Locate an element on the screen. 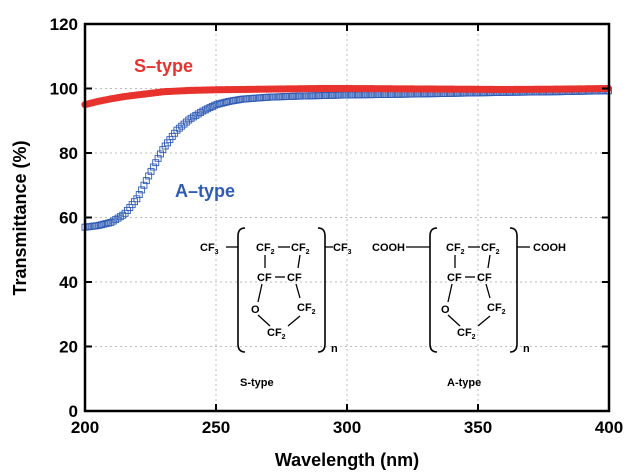 This screenshot has width=627, height=472. y-axis-title: Transmittance (%) is located at coordinates (20, 217).